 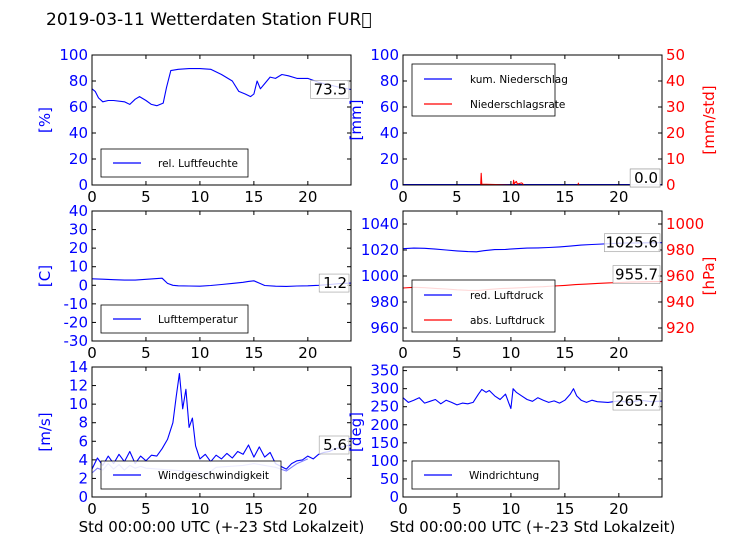 I want to click on y-axis-label: [mm], so click(x=356, y=120).